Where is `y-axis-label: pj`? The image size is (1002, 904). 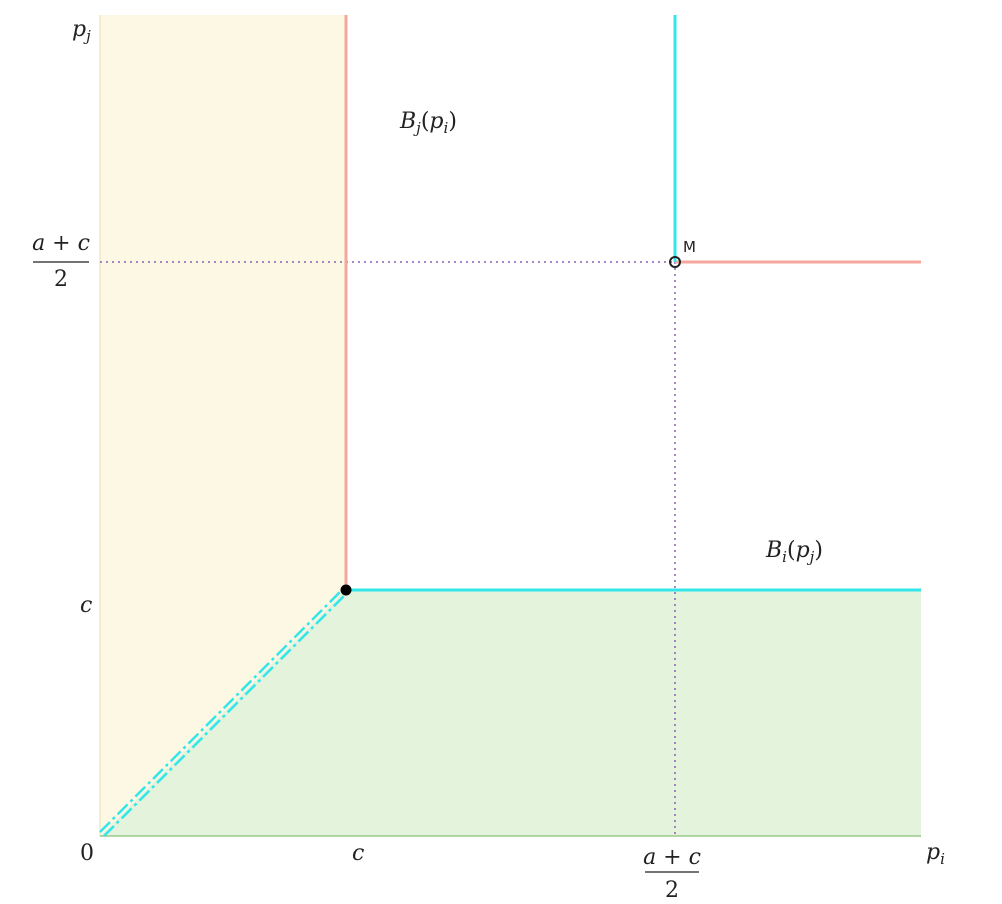
y-axis-label: pj is located at coordinates (81, 31).